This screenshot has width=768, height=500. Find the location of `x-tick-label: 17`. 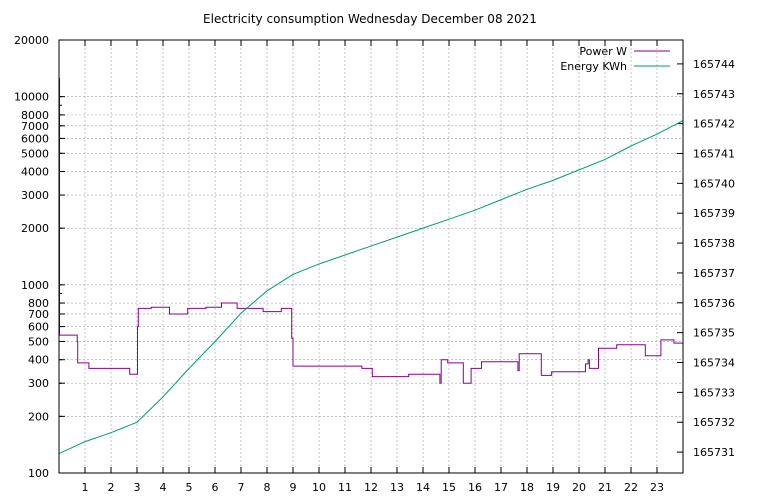

x-tick-label: 17 is located at coordinates (501, 487).